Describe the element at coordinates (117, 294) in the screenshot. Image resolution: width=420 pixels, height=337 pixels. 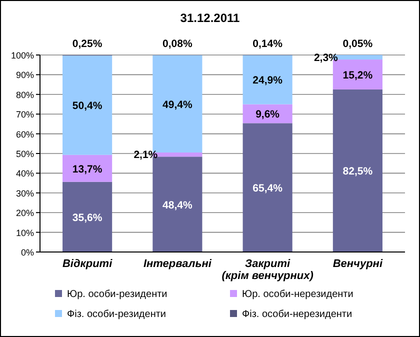
I see `legend-label: Юр. особи-резиденти` at that location.